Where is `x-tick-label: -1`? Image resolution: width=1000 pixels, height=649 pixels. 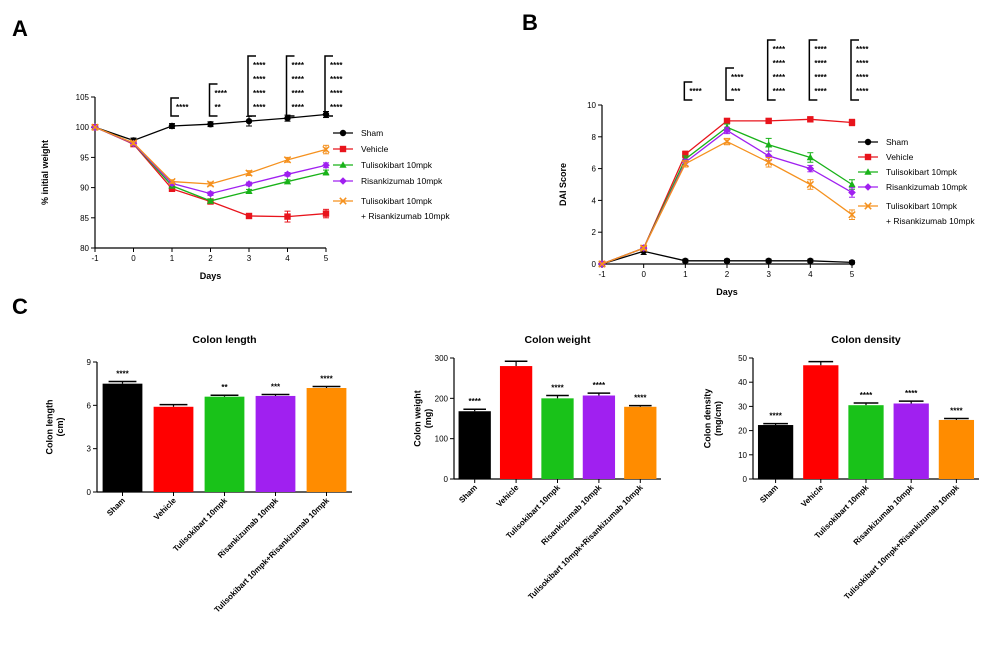 x-tick-label: -1 is located at coordinates (95, 258).